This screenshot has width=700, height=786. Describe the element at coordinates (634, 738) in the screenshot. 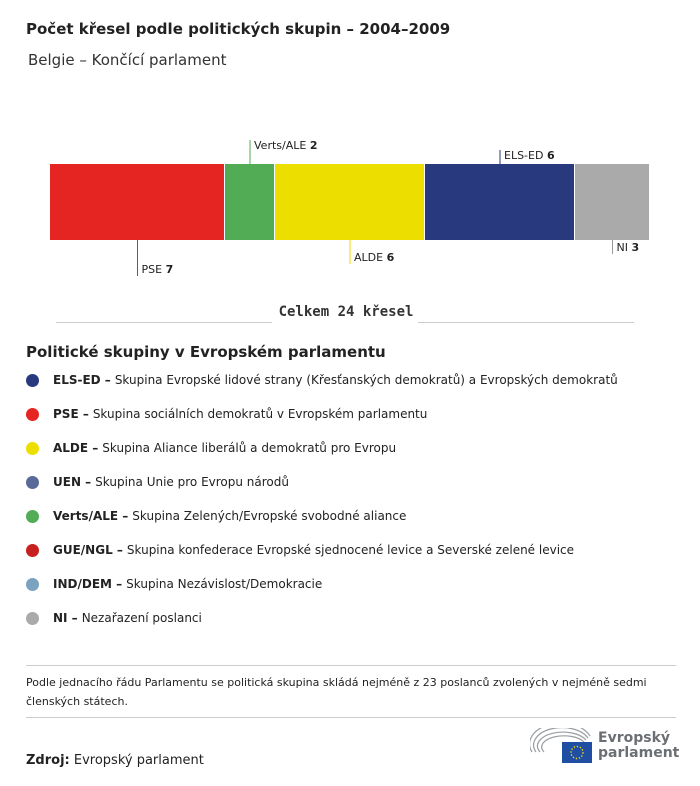

I see `logo-line1: Evropský` at that location.